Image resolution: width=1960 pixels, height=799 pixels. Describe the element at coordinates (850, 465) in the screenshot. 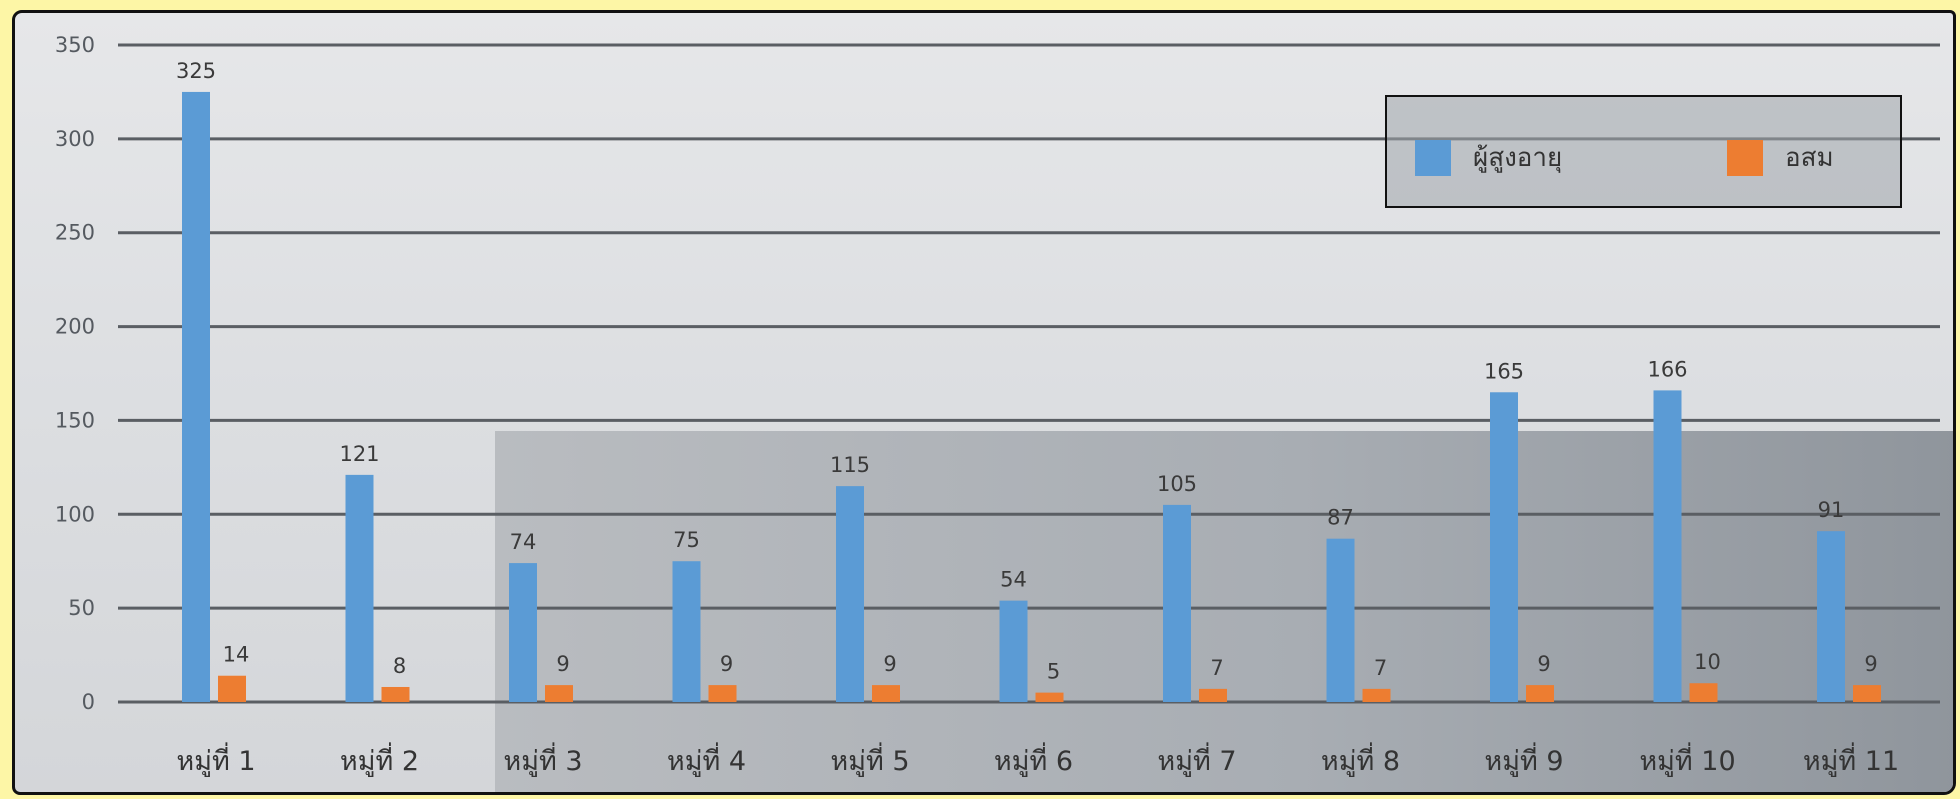

I see `value-label-series1-5: 115` at that location.